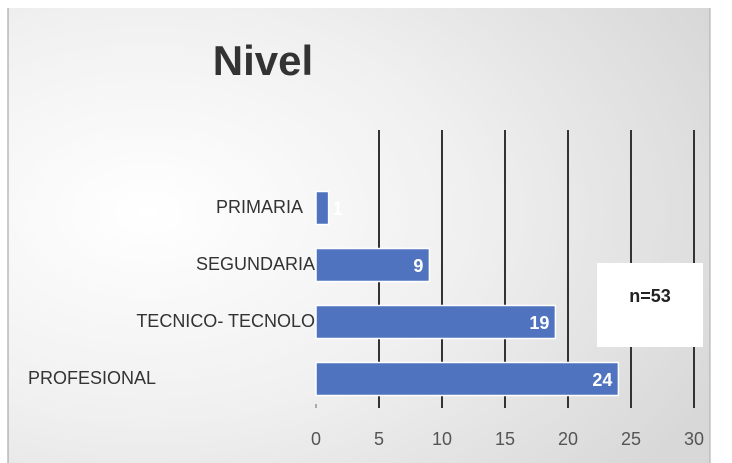 Image resolution: width=732 pixels, height=463 pixels. Describe the element at coordinates (539, 323) in the screenshot. I see `value-label: 19` at that location.